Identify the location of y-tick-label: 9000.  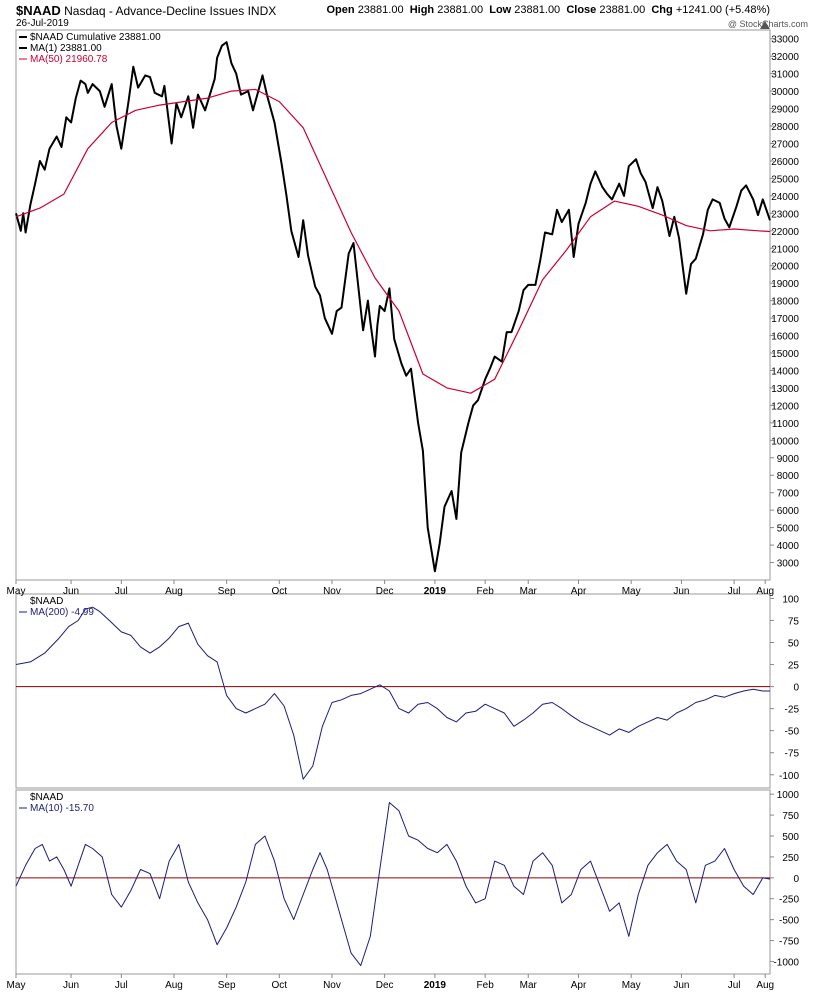
(788, 459).